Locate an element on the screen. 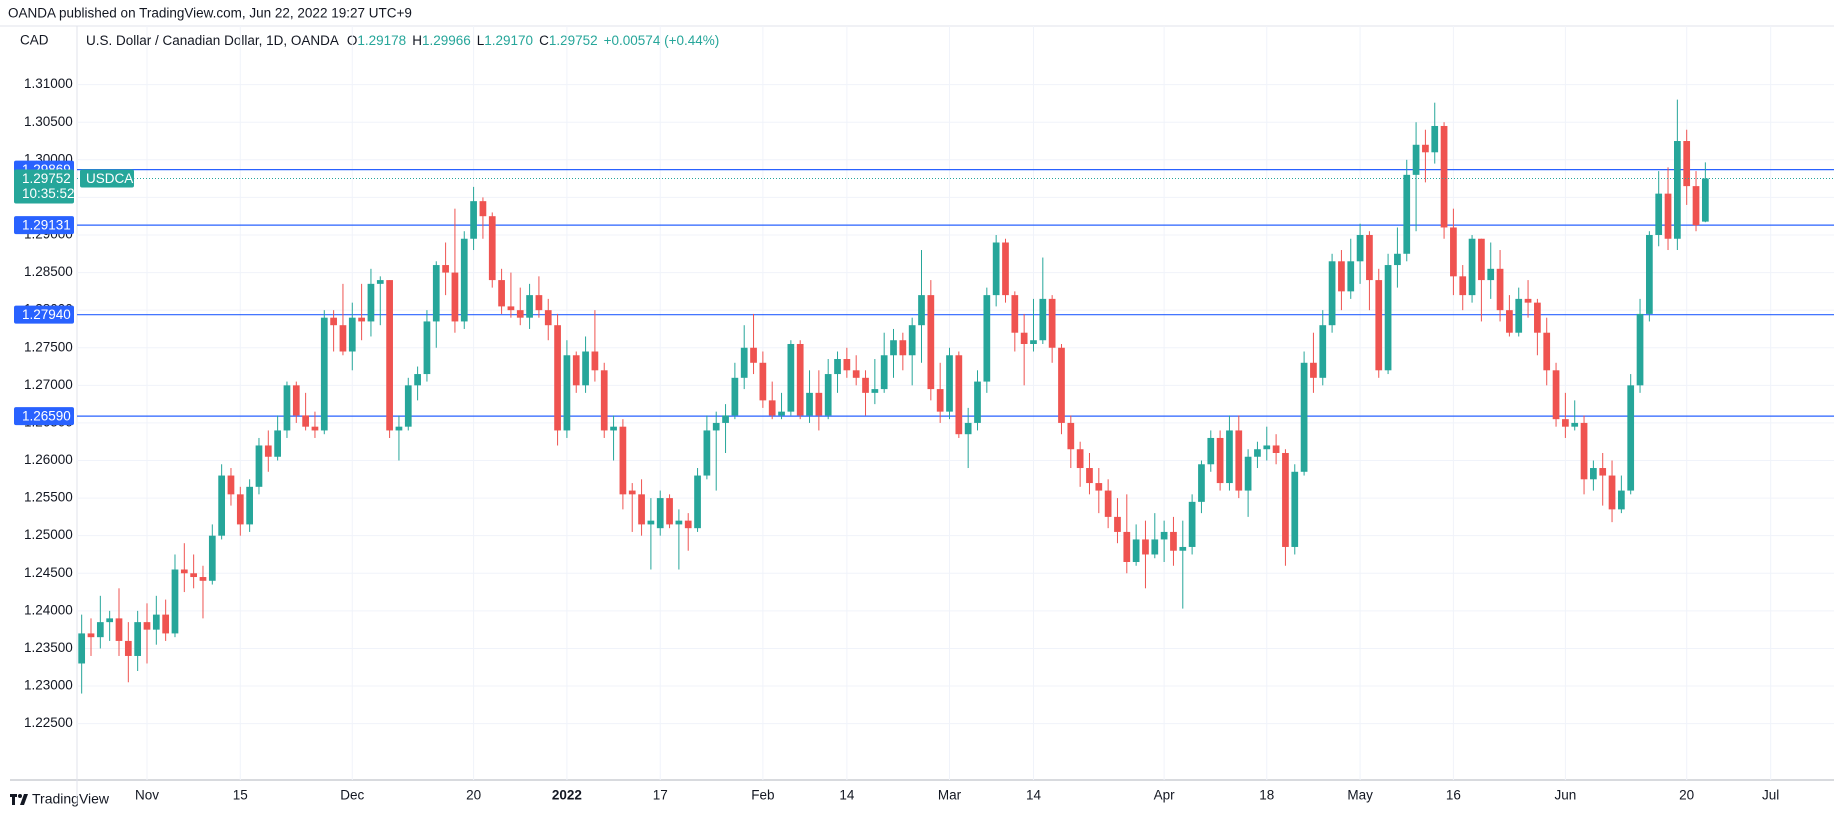 This screenshot has height=818, width=1834. level-label: 1.26590 is located at coordinates (46, 416).